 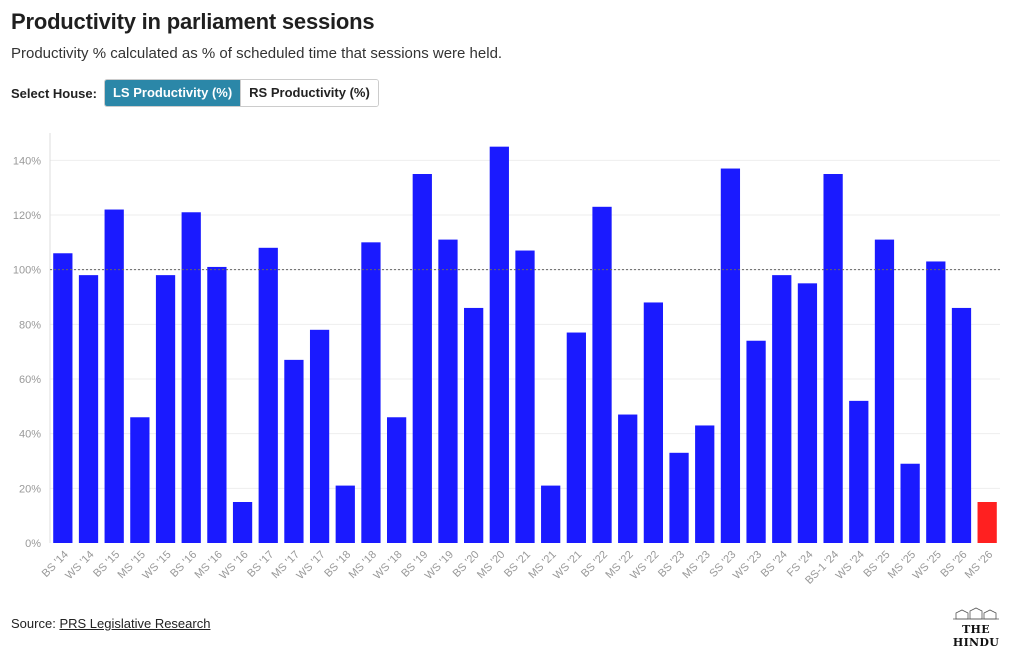 What do you see at coordinates (850, 565) in the screenshot?
I see `x-tick-label: WS '24` at bounding box center [850, 565].